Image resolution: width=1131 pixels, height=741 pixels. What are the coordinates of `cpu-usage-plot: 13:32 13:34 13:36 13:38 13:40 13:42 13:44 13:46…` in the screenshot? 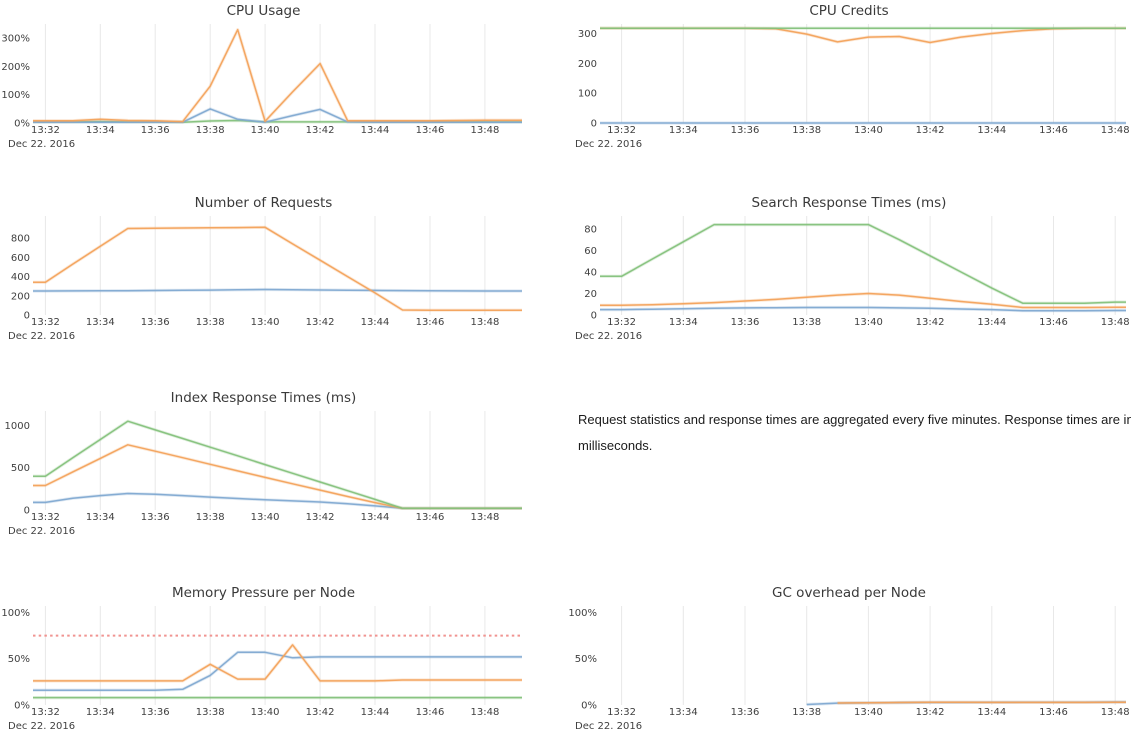 It's located at (261, 87).